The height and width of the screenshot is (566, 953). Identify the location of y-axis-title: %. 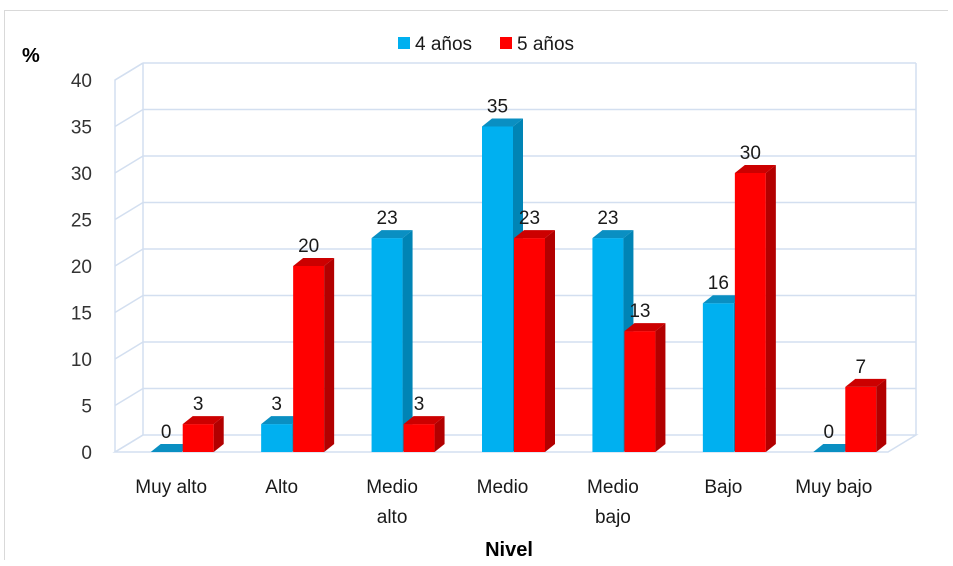
(31, 56).